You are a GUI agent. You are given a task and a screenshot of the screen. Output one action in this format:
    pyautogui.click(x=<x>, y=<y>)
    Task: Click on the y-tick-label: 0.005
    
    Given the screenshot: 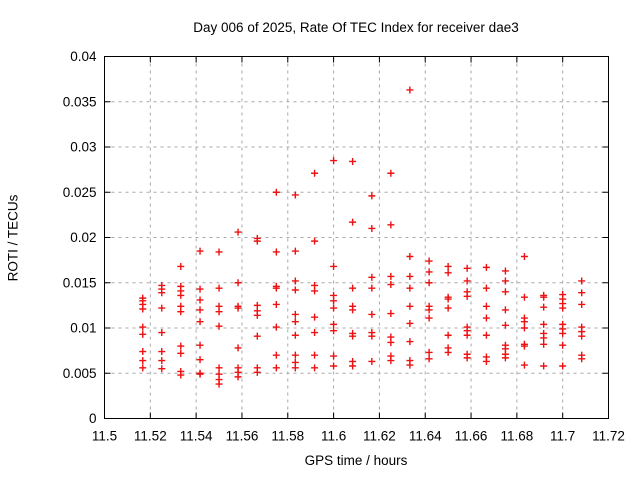 What is the action you would take?
    pyautogui.click(x=80, y=373)
    